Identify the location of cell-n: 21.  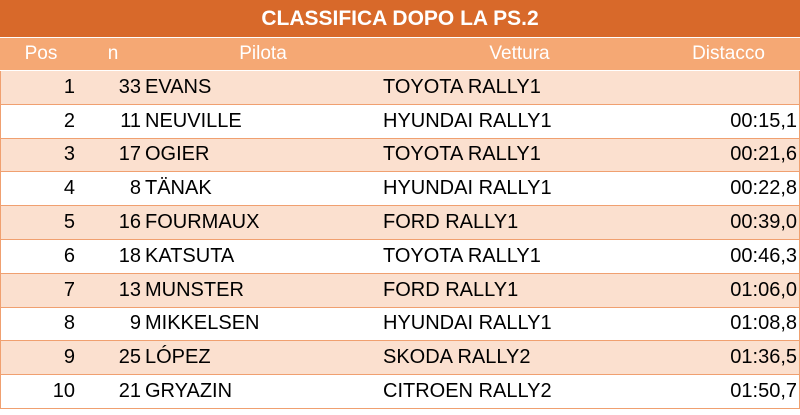
(129, 391).